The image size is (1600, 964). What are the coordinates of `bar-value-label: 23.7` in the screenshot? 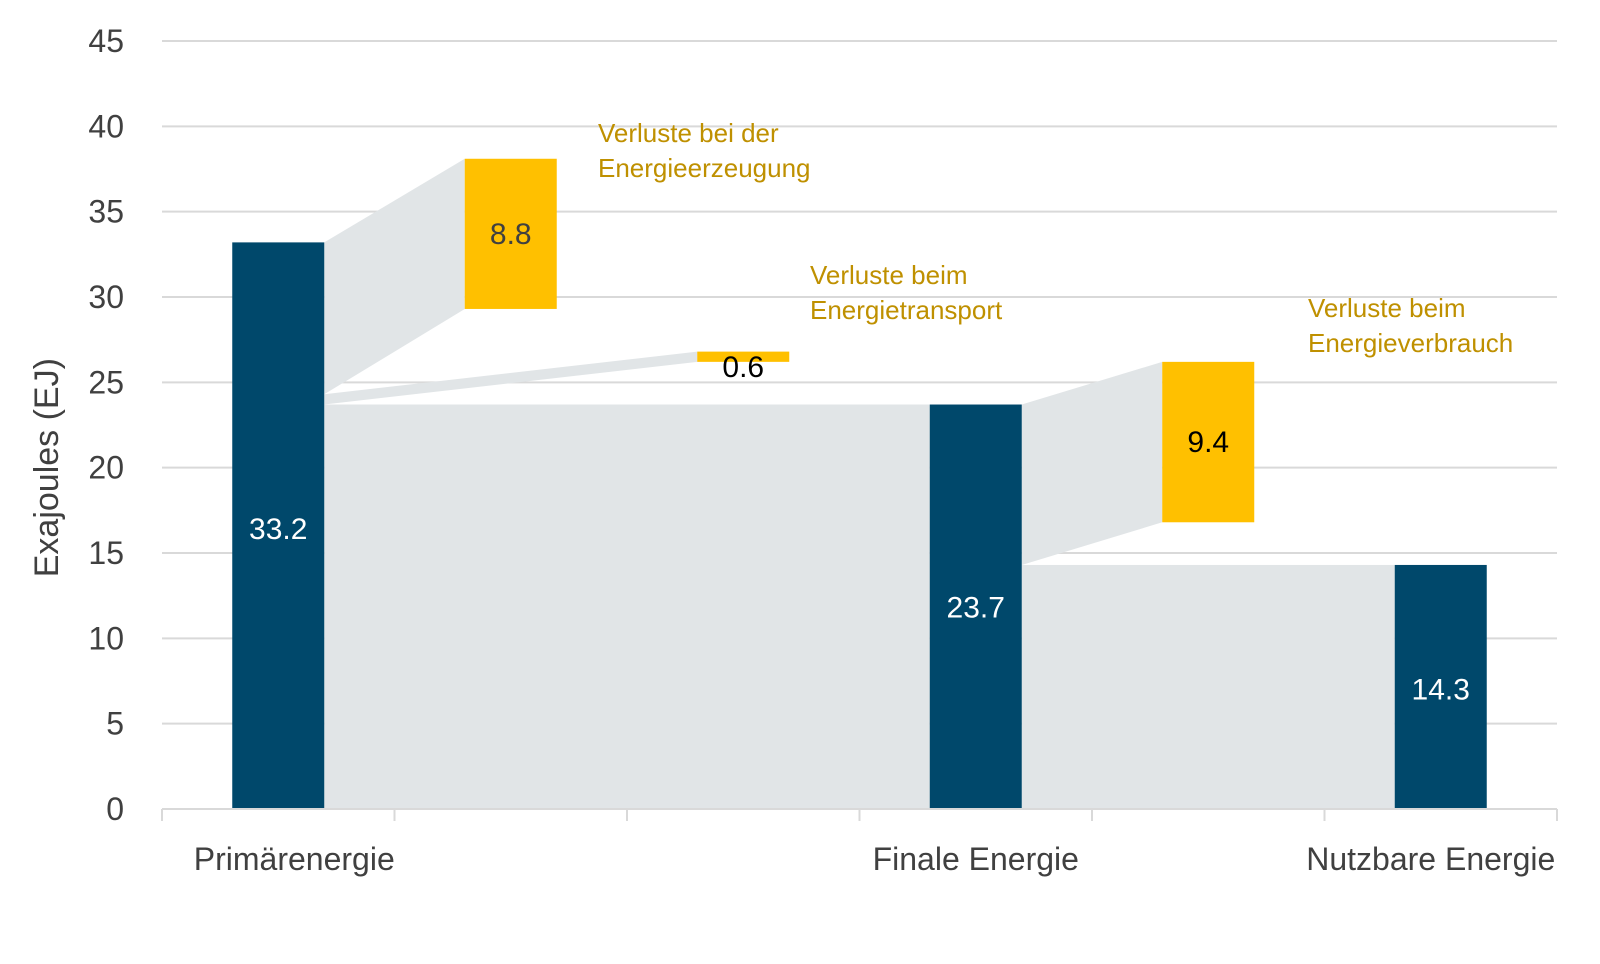 It's located at (976, 608).